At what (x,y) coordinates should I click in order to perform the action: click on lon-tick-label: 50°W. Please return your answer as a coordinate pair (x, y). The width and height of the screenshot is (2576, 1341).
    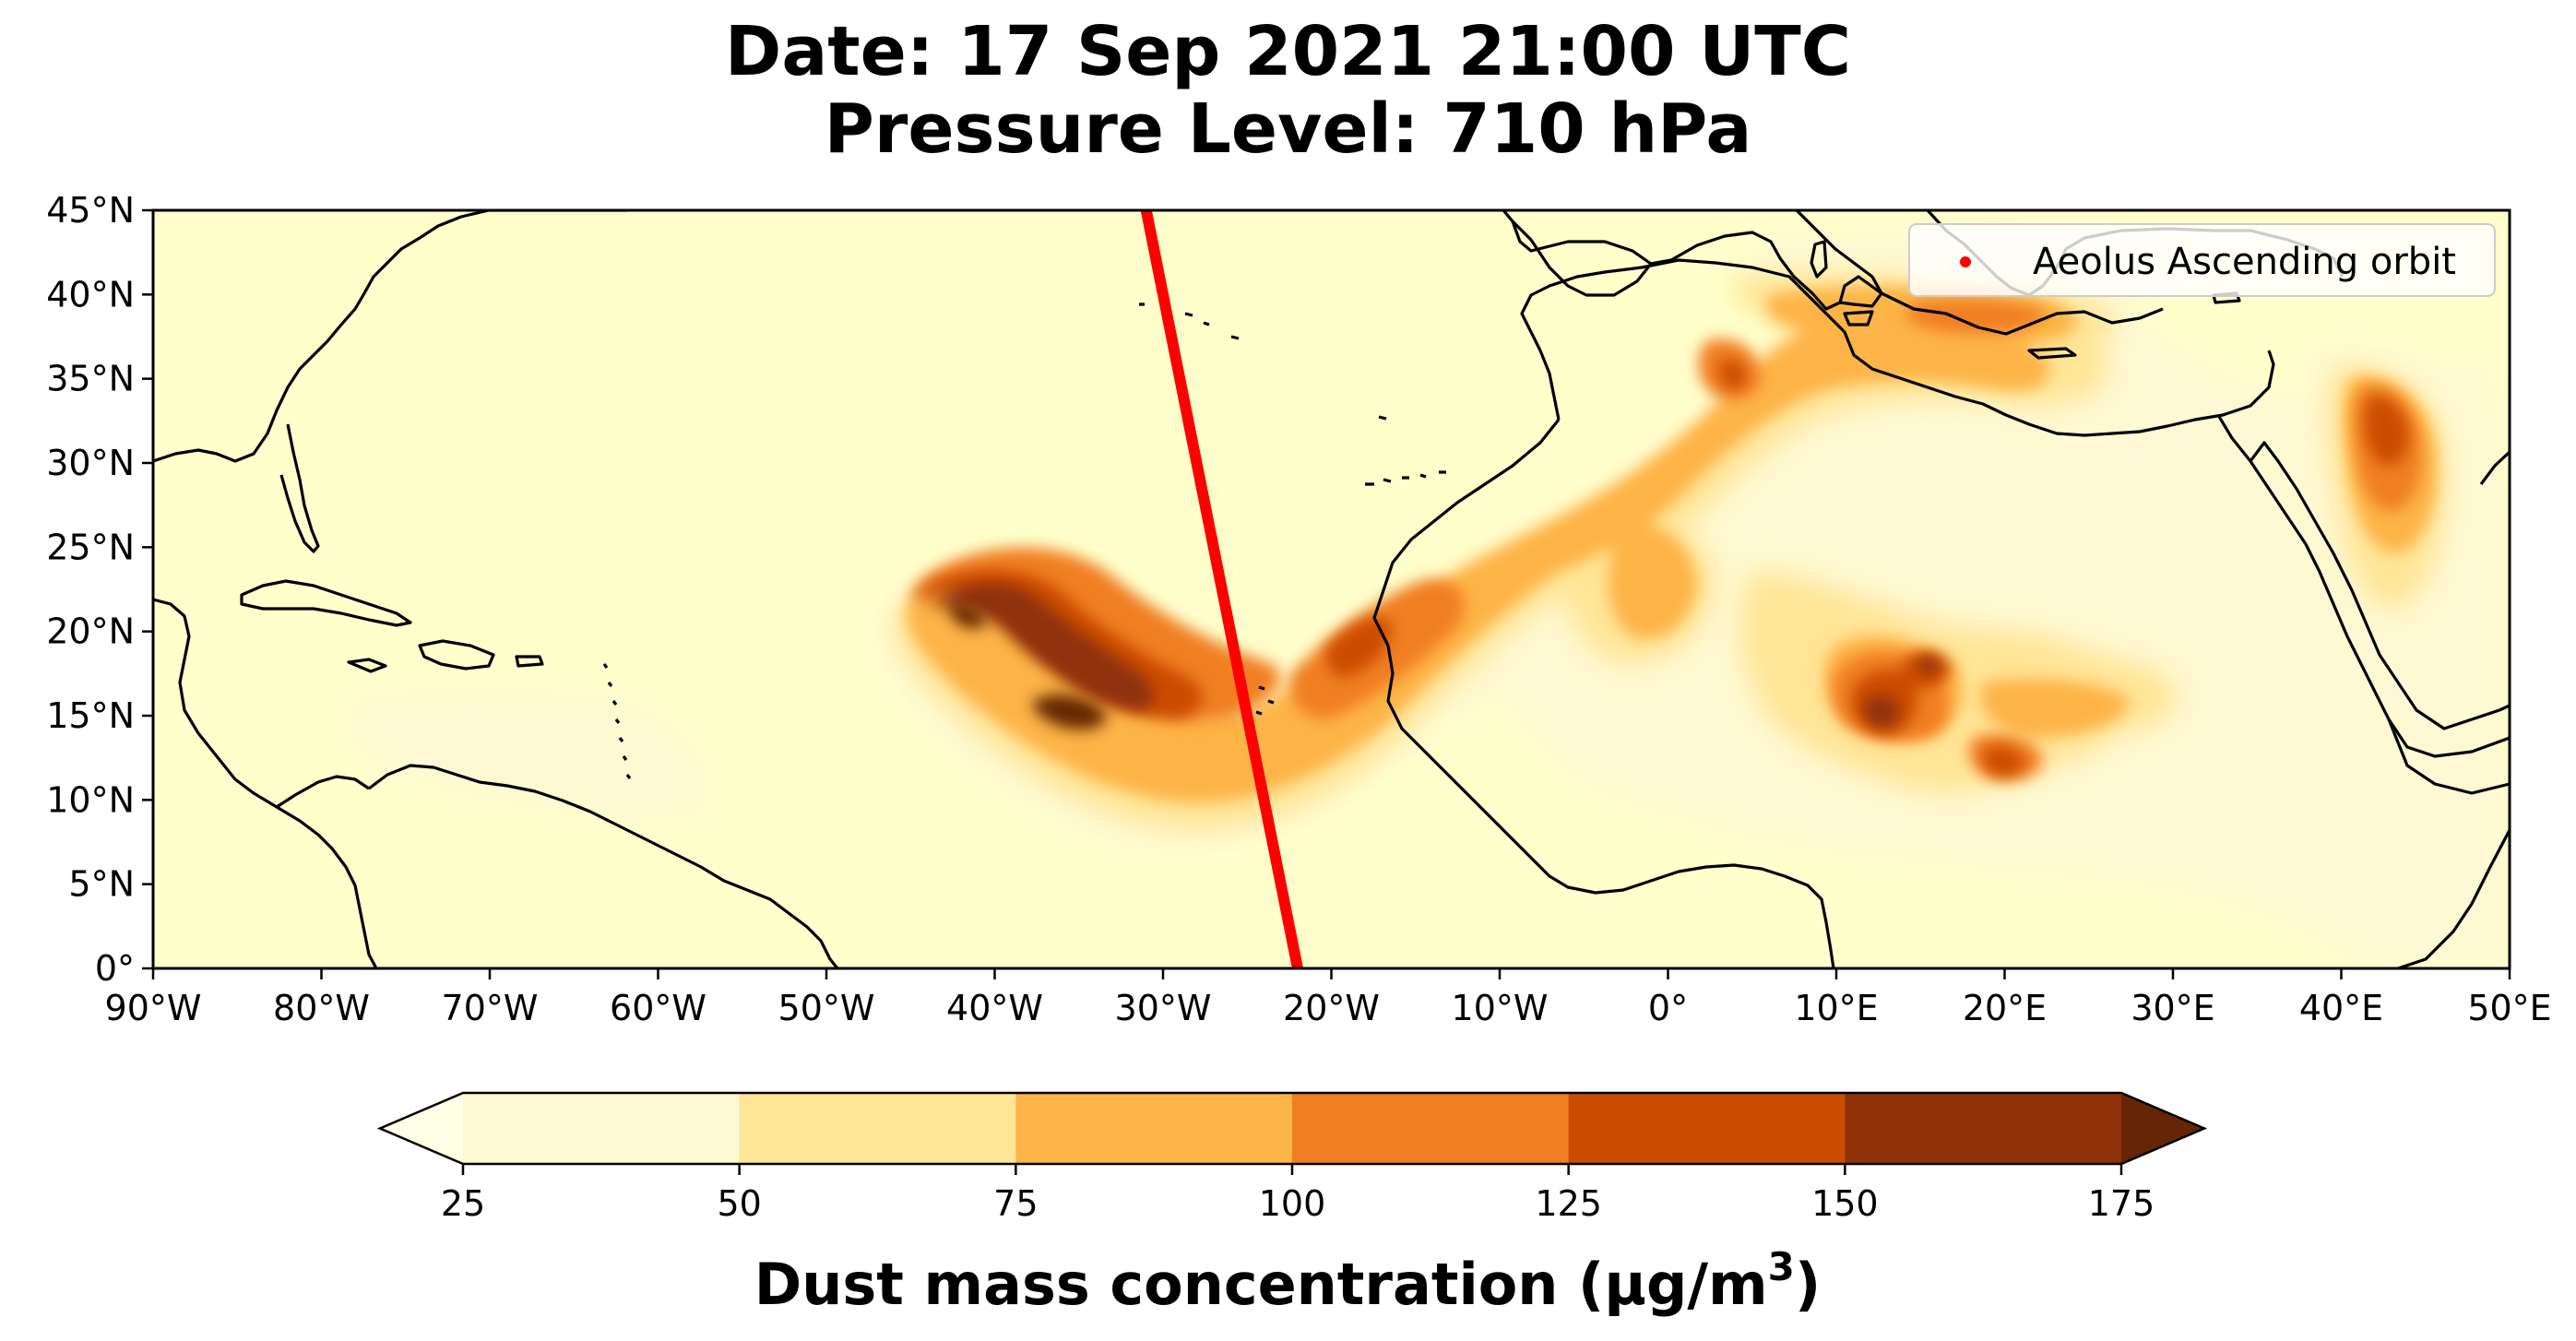
    Looking at the image, I should click on (826, 1008).